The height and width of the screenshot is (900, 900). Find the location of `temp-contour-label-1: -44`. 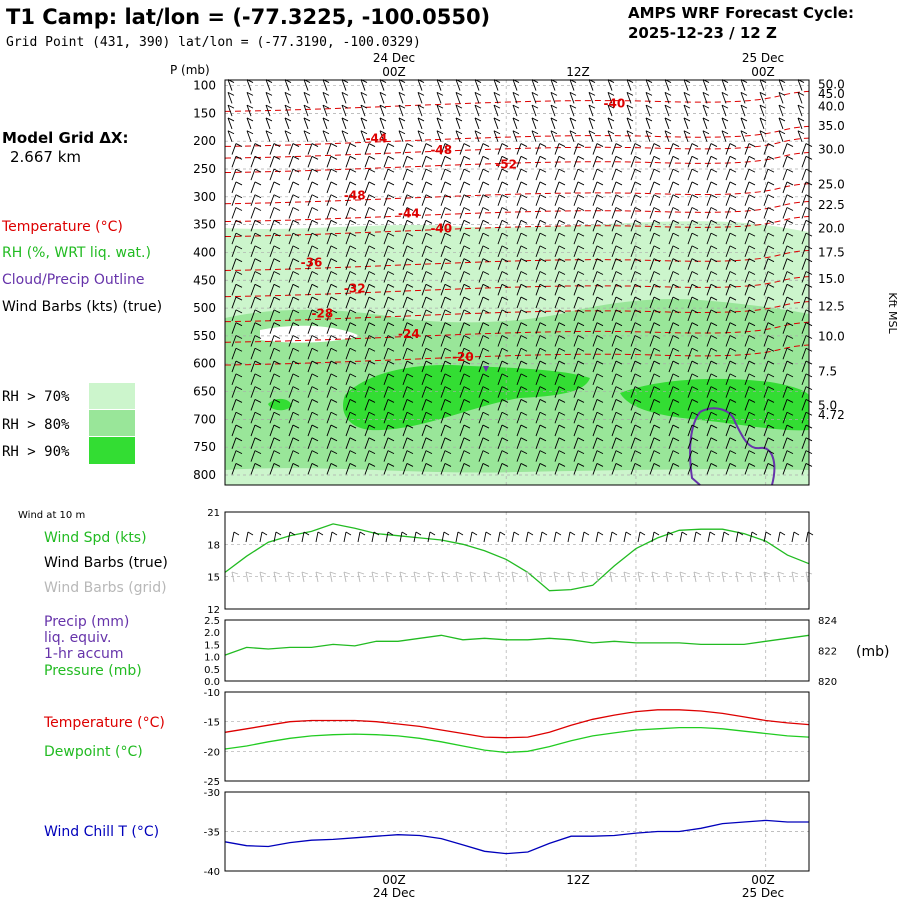

temp-contour-label-1: -44 is located at coordinates (377, 138).